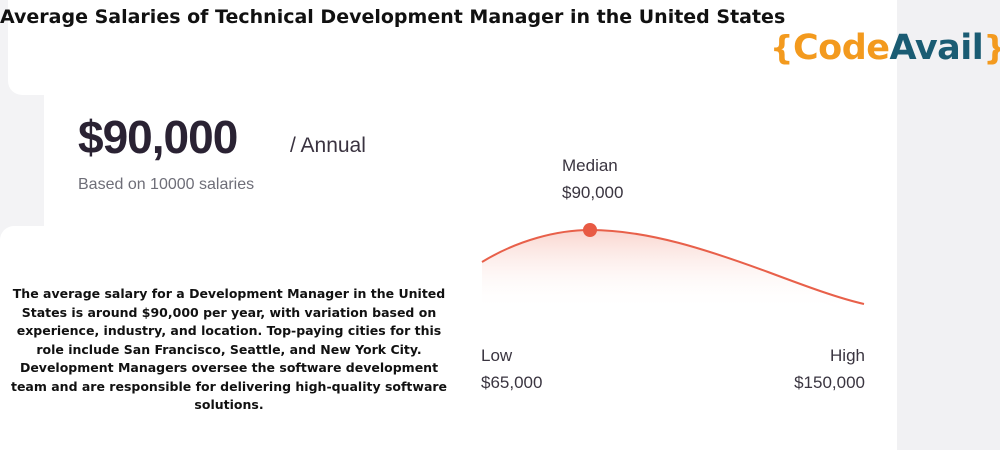  What do you see at coordinates (948, 225) in the screenshot?
I see `right-background-strip` at bounding box center [948, 225].